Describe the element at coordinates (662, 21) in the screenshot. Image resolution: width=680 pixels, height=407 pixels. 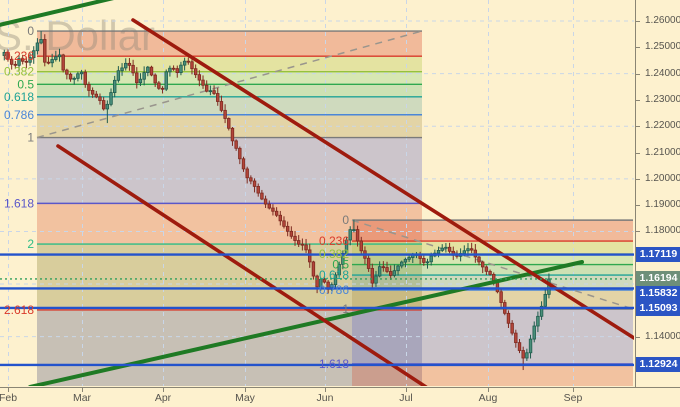
I see `price-axis-label: 1.26000` at that location.